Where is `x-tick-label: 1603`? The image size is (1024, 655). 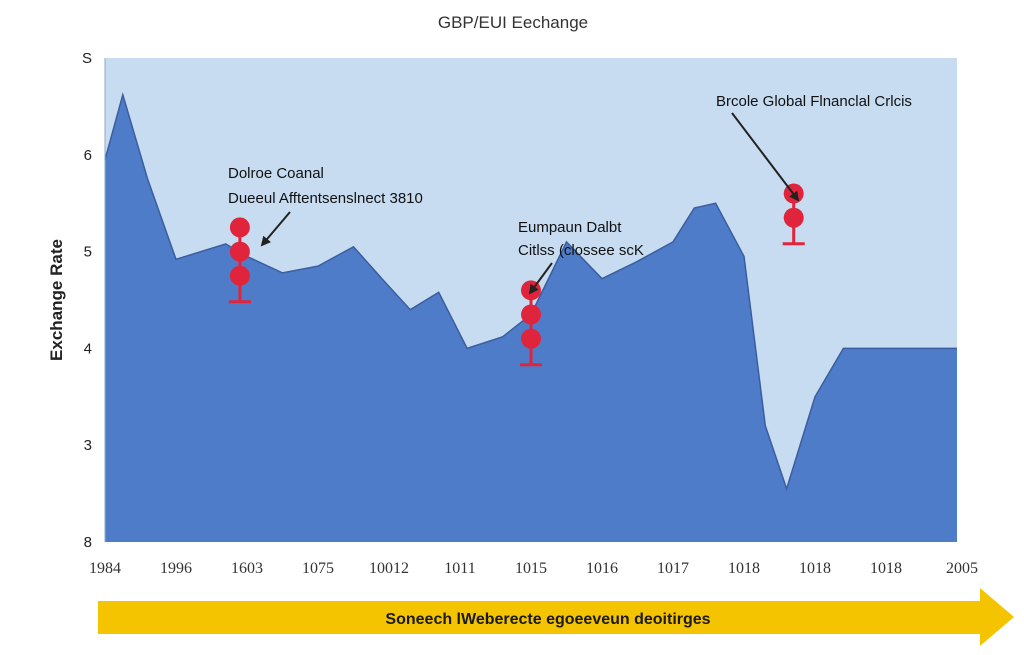 x-tick-label: 1603 is located at coordinates (247, 568).